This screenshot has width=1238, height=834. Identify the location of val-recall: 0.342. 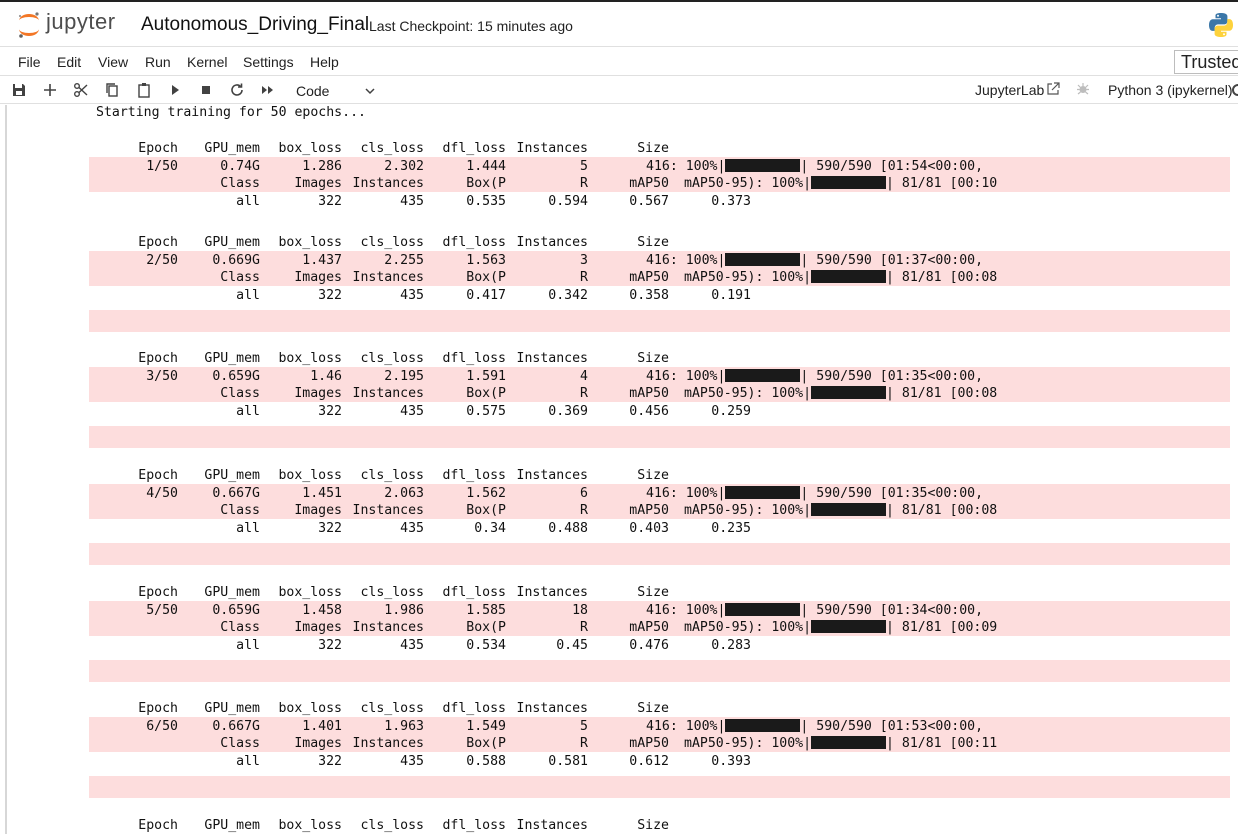
(568, 295).